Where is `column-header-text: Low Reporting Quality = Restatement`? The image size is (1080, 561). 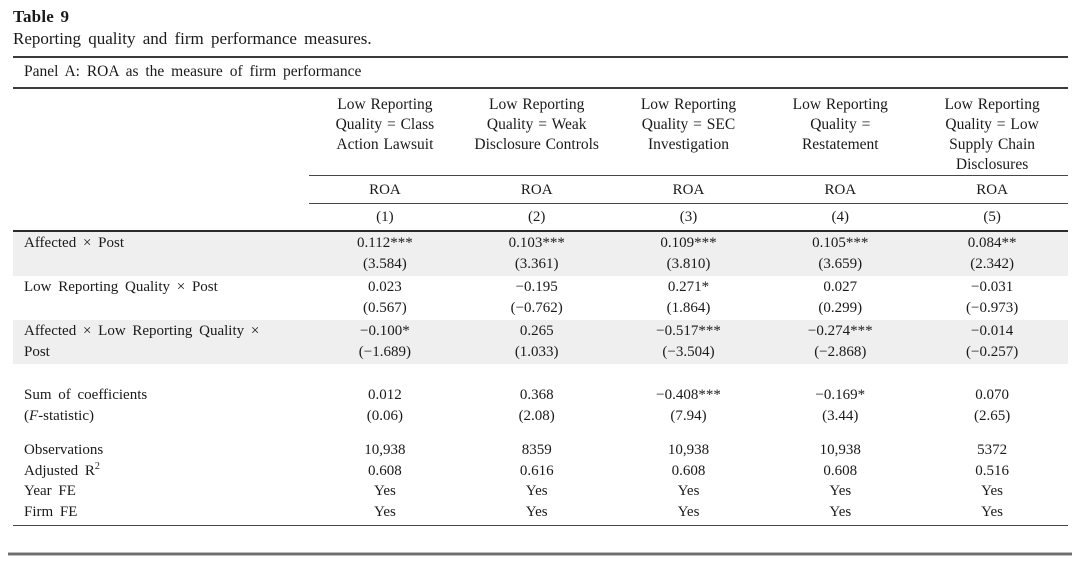
column-header-text: Low Reporting Quality = Restatement is located at coordinates (840, 124).